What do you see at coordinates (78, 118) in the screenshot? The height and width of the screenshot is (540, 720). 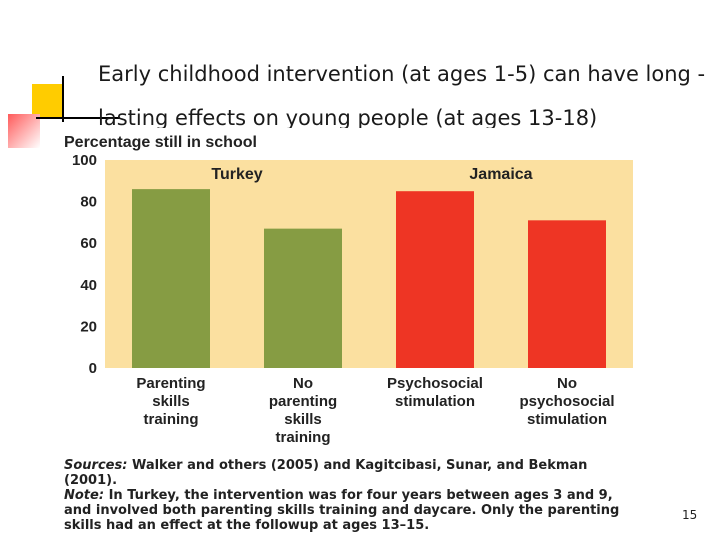 I see `decorative-horizontal-line` at bounding box center [78, 118].